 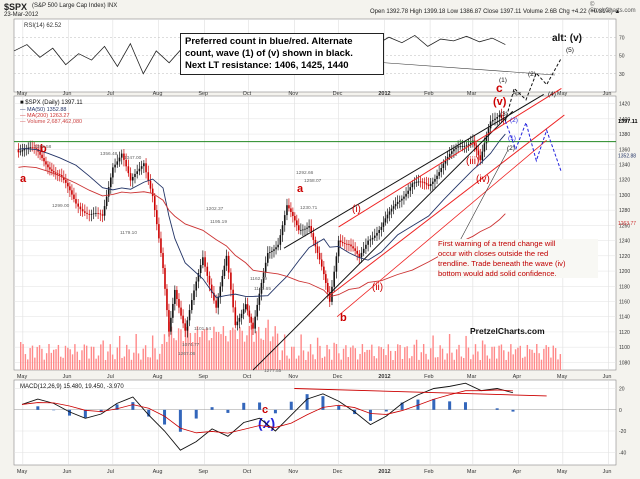 I want to click on y-tick-label: 1140, so click(x=624, y=318).